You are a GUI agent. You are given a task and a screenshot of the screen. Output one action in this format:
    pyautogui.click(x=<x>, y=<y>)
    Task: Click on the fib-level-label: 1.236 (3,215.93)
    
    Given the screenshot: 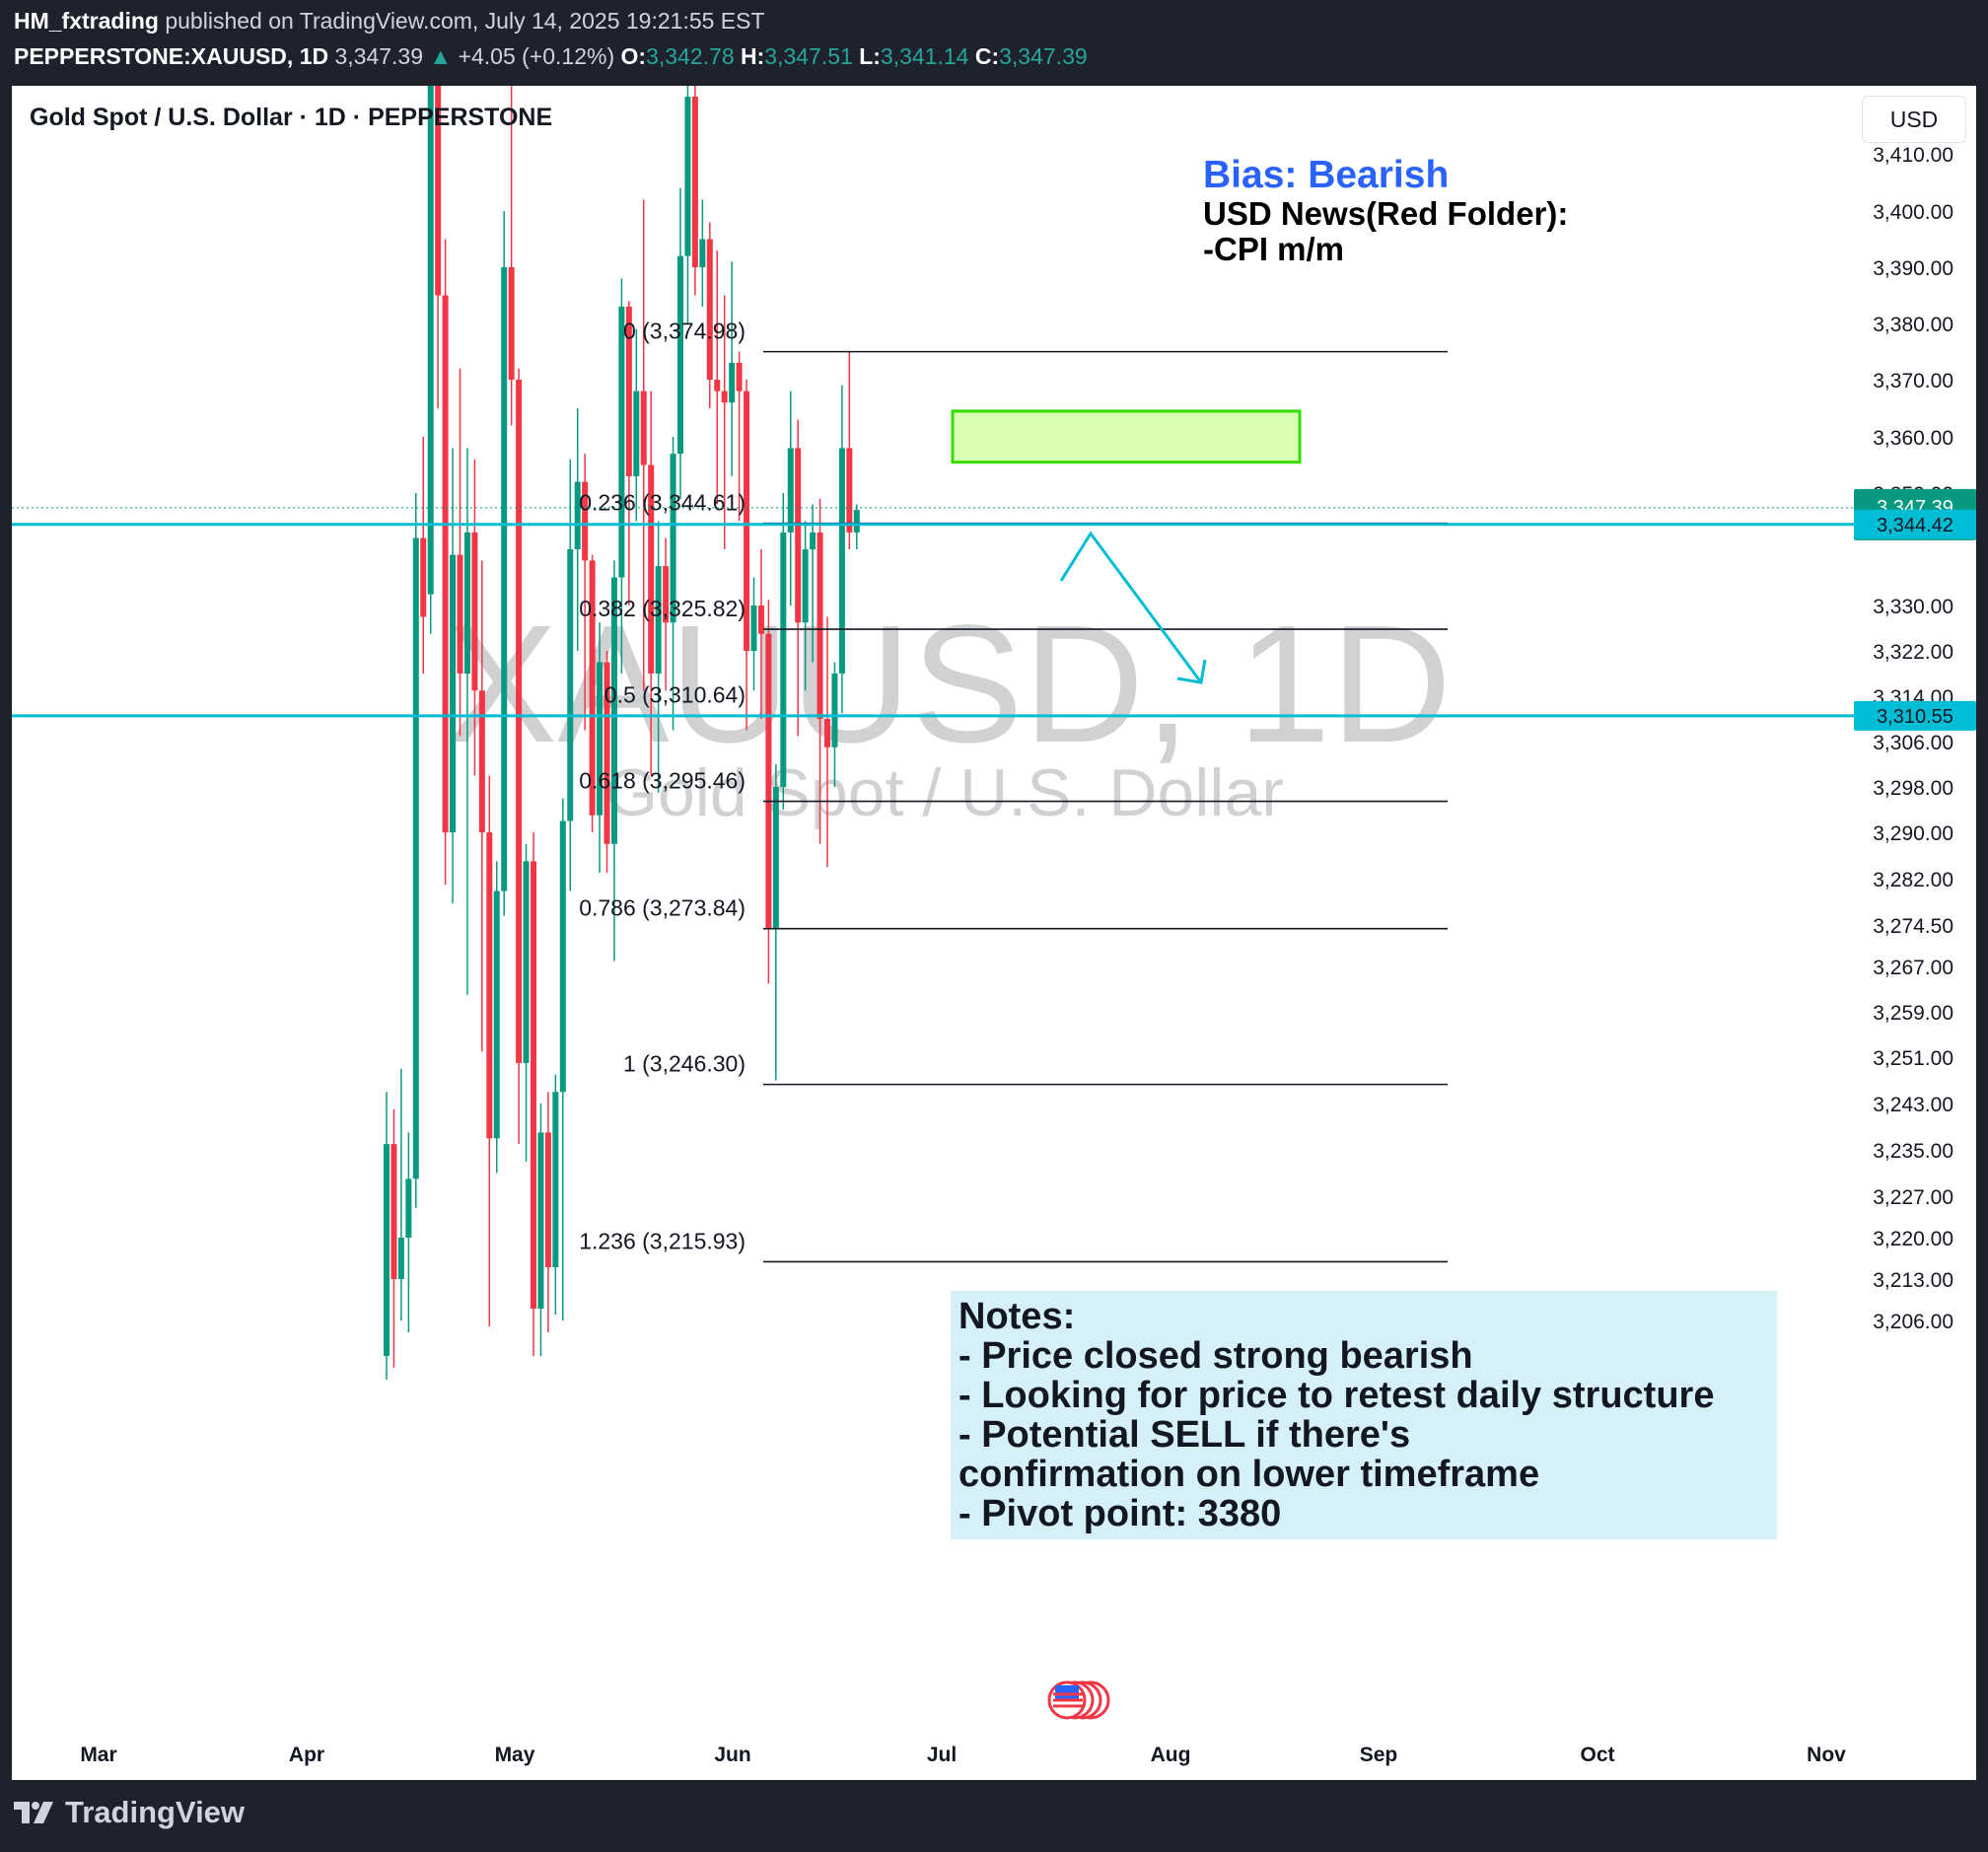 What is the action you would take?
    pyautogui.click(x=663, y=1240)
    